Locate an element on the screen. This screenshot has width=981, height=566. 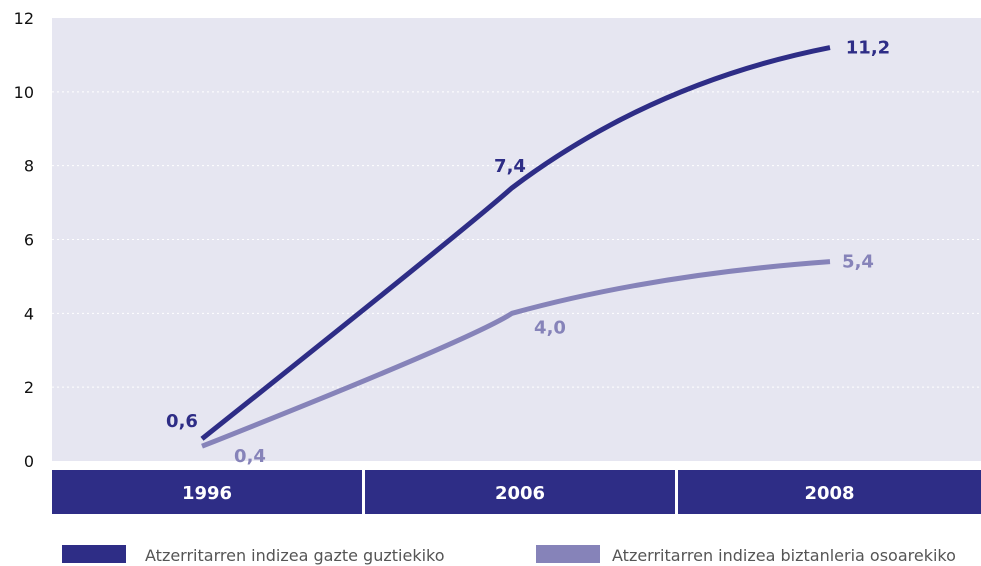
y-tick-label: 12 is located at coordinates (24, 18).